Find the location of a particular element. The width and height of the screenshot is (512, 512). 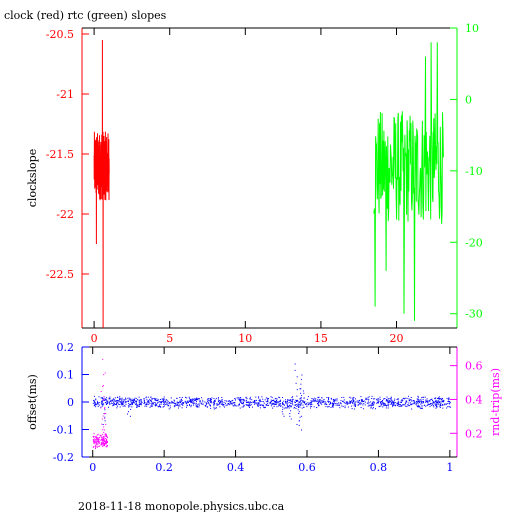

left-tick-label: 0.1 is located at coordinates (66, 375).